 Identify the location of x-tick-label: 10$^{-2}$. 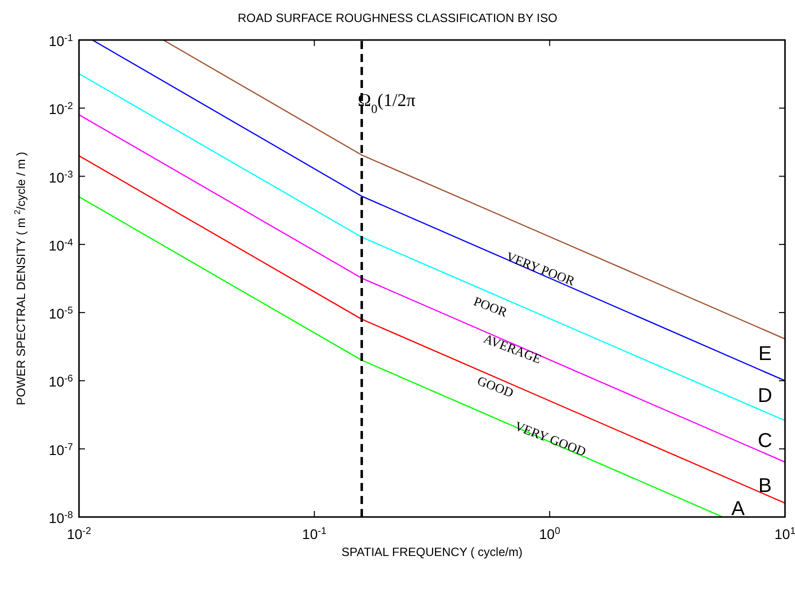
(79, 534).